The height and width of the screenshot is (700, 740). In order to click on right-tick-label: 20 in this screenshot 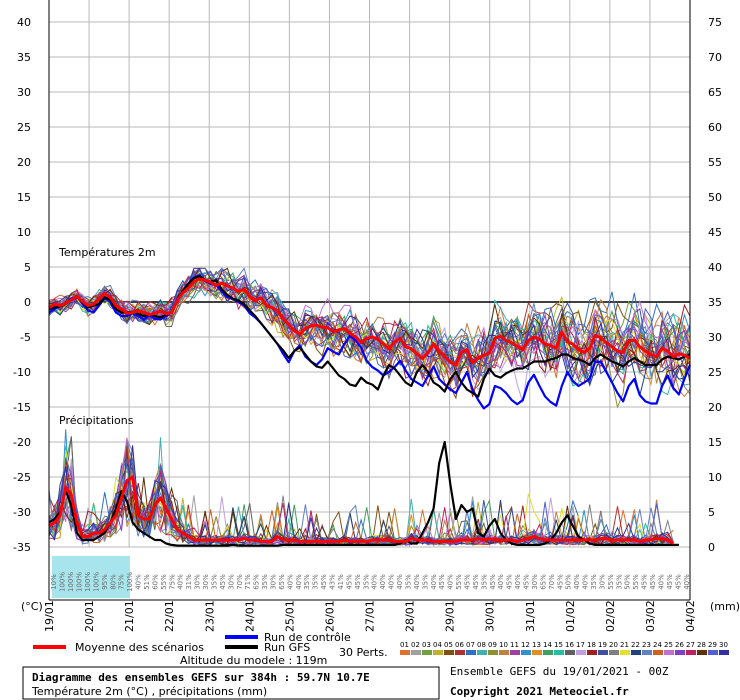, I will do `click(715, 407)`.